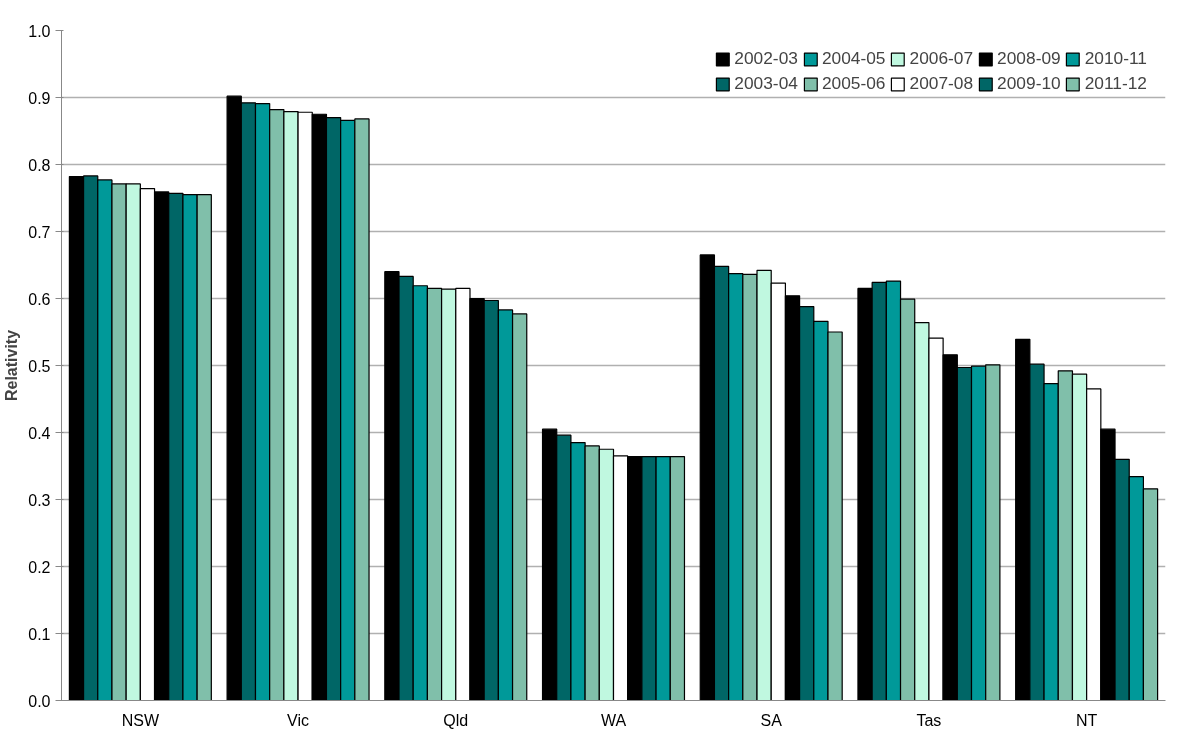 Image resolution: width=1182 pixels, height=748 pixels. Describe the element at coordinates (39, 232) in the screenshot. I see `y-tick-label: 0.7` at that location.